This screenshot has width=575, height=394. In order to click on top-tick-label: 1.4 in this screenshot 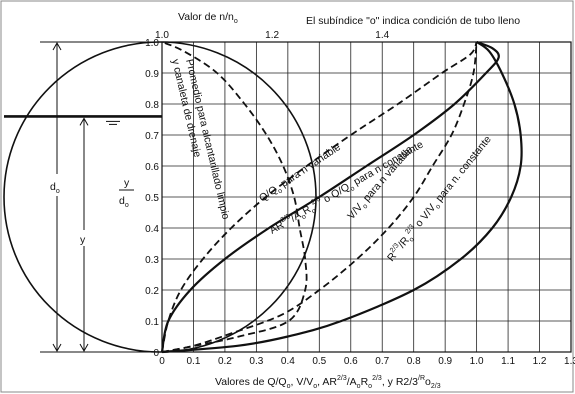, I will do `click(382, 35)`.